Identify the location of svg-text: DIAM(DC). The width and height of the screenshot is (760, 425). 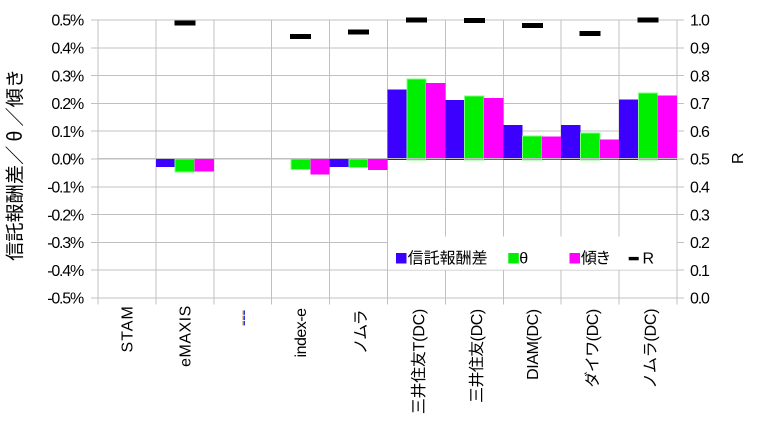
(533, 344).